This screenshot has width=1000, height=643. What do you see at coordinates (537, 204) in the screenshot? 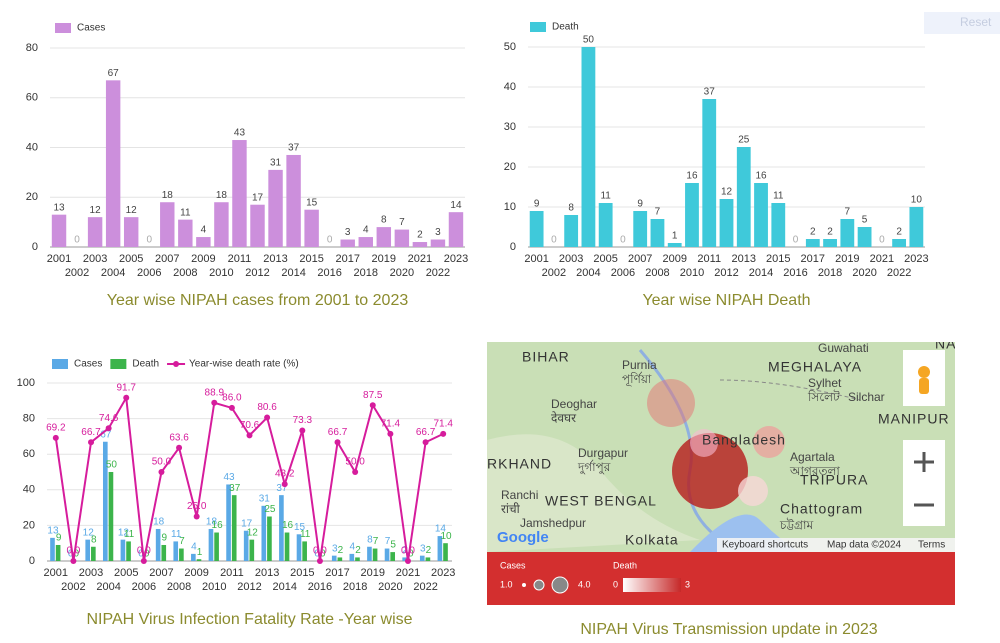
I see `data-label: 9` at bounding box center [537, 204].